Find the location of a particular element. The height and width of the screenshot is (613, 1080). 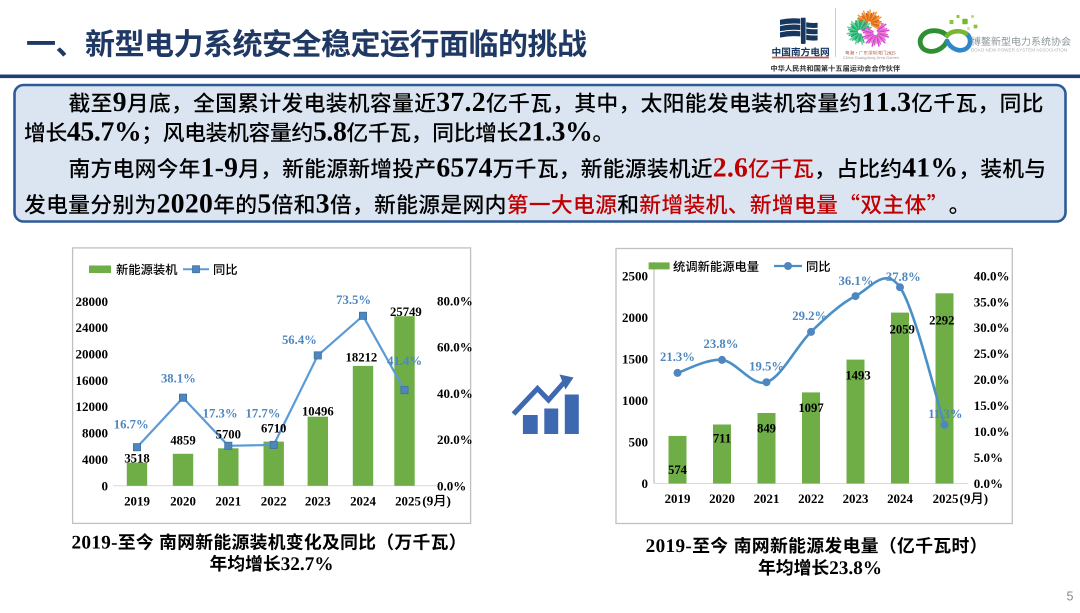

svg-text: 5.0% is located at coordinates (988, 457).